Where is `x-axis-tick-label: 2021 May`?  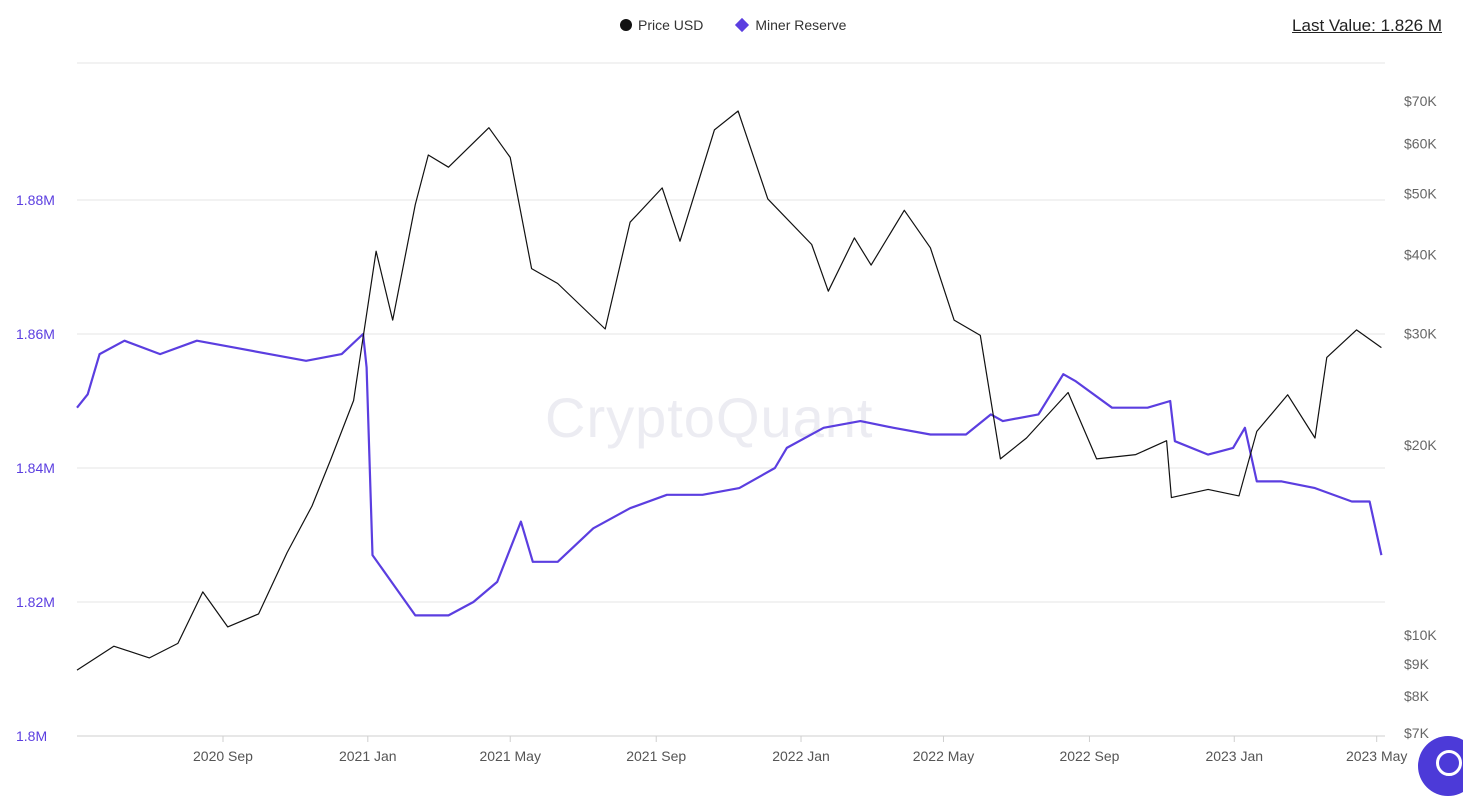 x-axis-tick-label: 2021 May is located at coordinates (509, 756).